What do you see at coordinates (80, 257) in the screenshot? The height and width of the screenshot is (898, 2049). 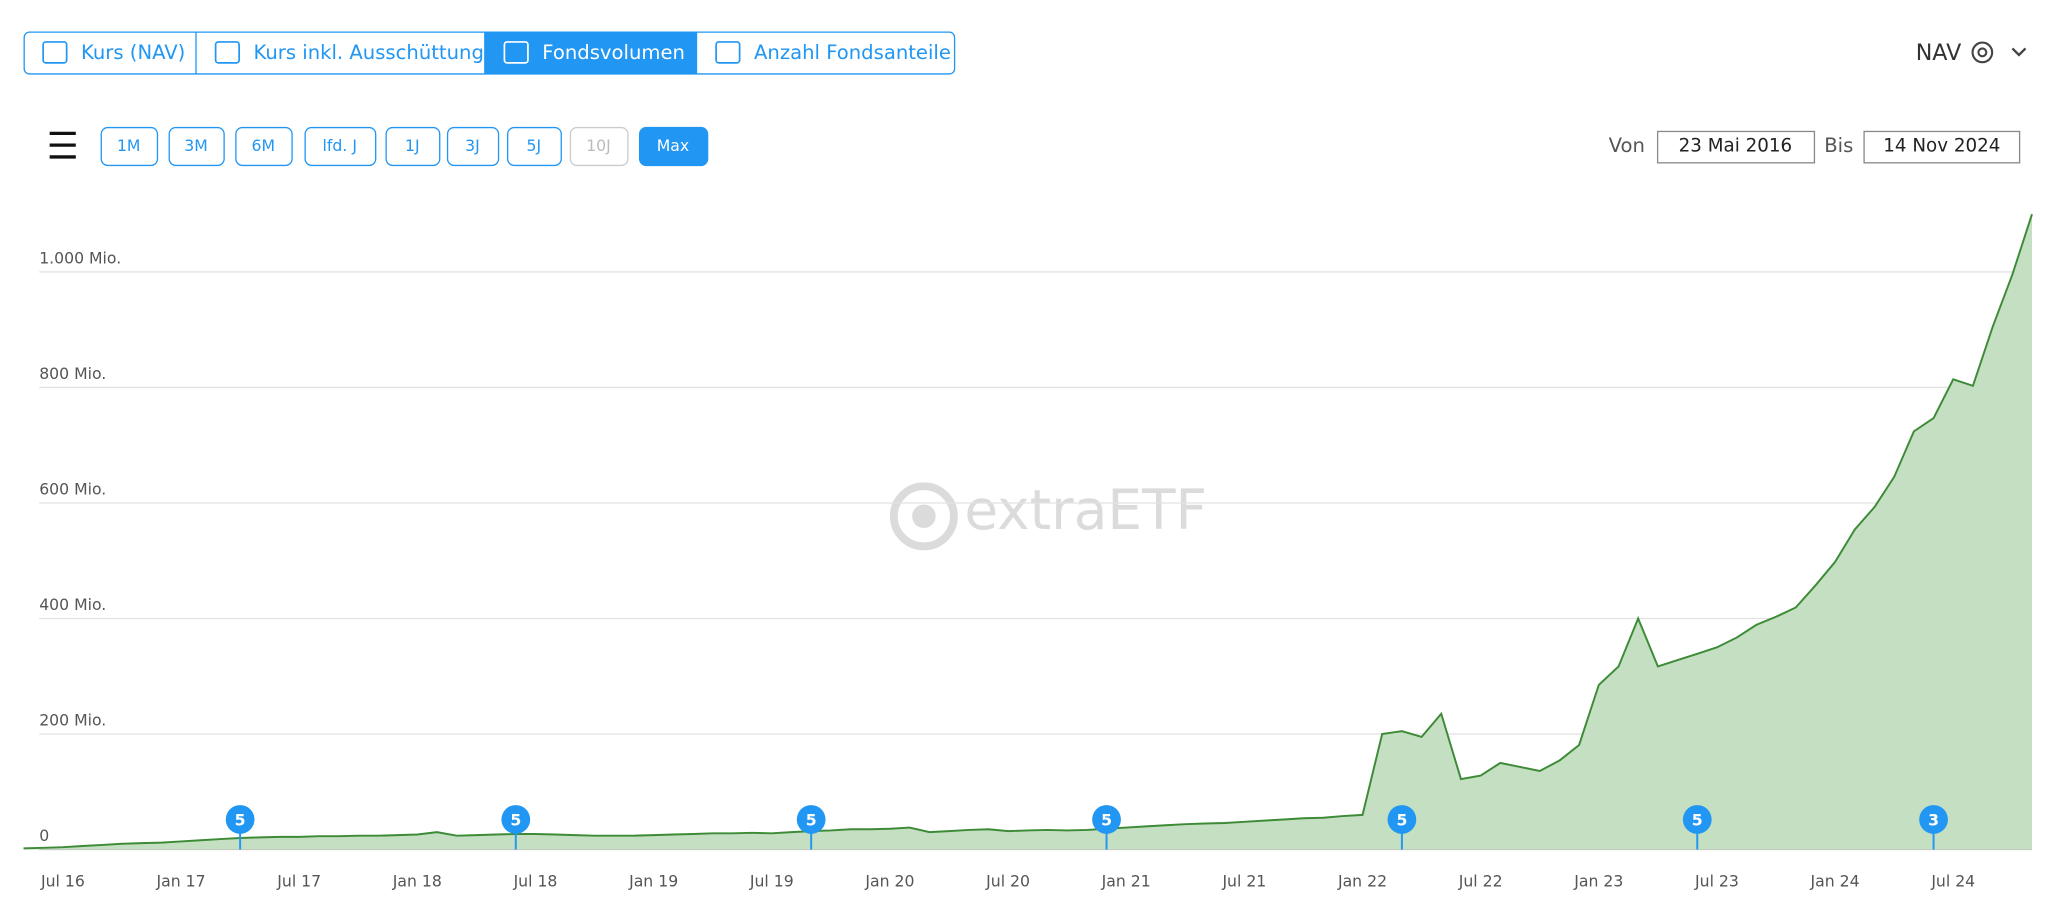 I see `y-tick-label: 1.000 Mio.` at bounding box center [80, 257].